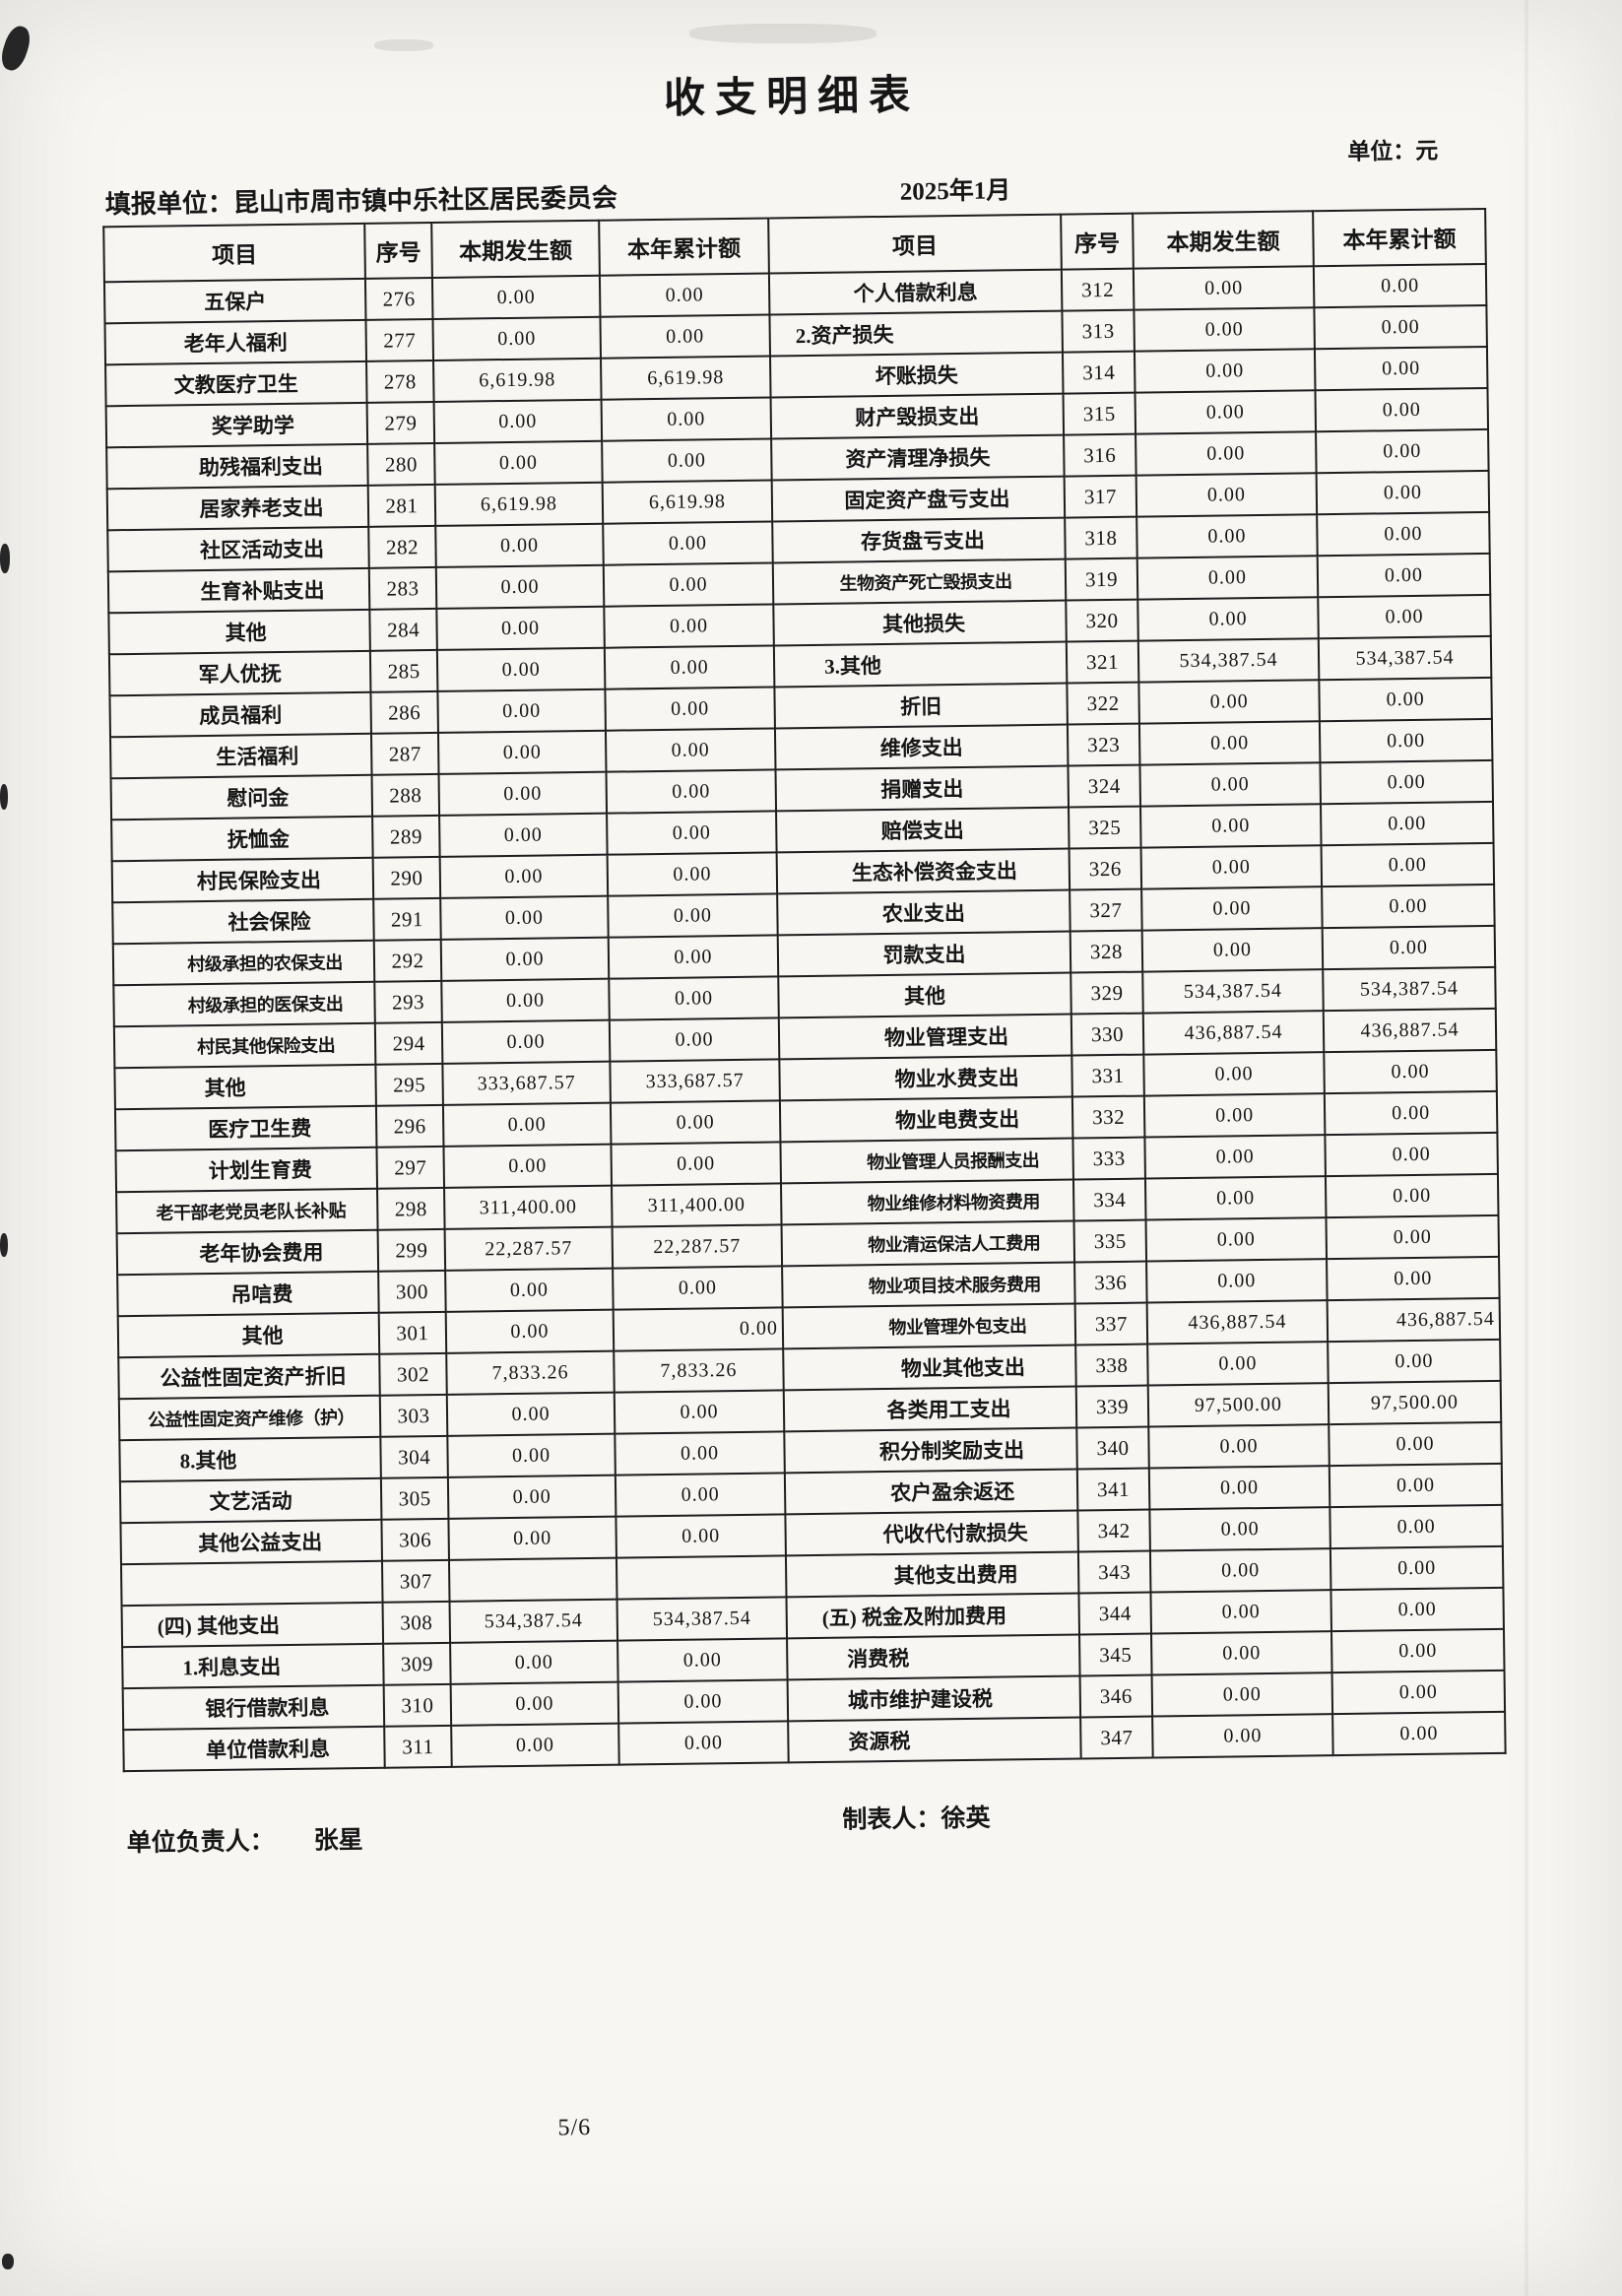 The width and height of the screenshot is (1622, 2296). I want to click on item-cell: 生态补偿资金支出, so click(923, 871).